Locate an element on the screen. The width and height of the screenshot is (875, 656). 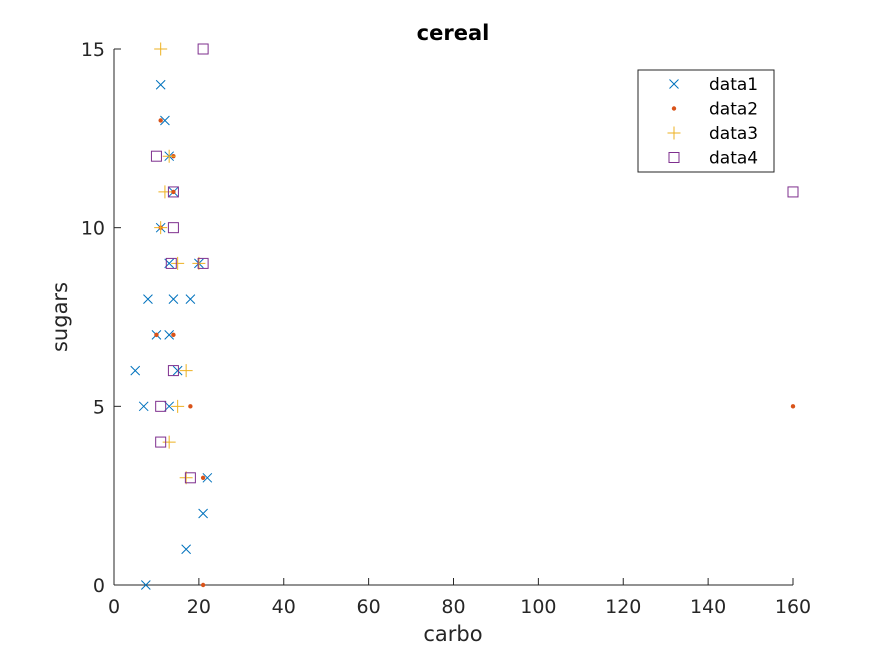
series-data1 is located at coordinates (171, 334).